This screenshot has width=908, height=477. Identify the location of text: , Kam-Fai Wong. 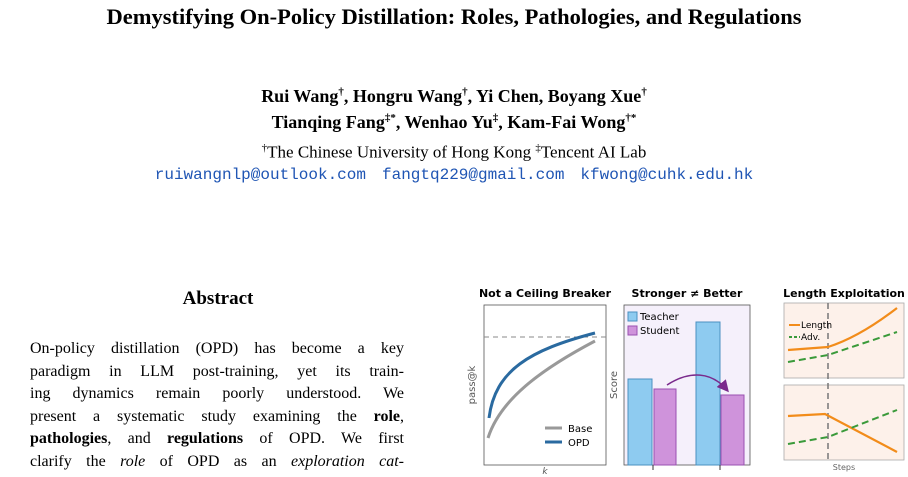
(562, 122).